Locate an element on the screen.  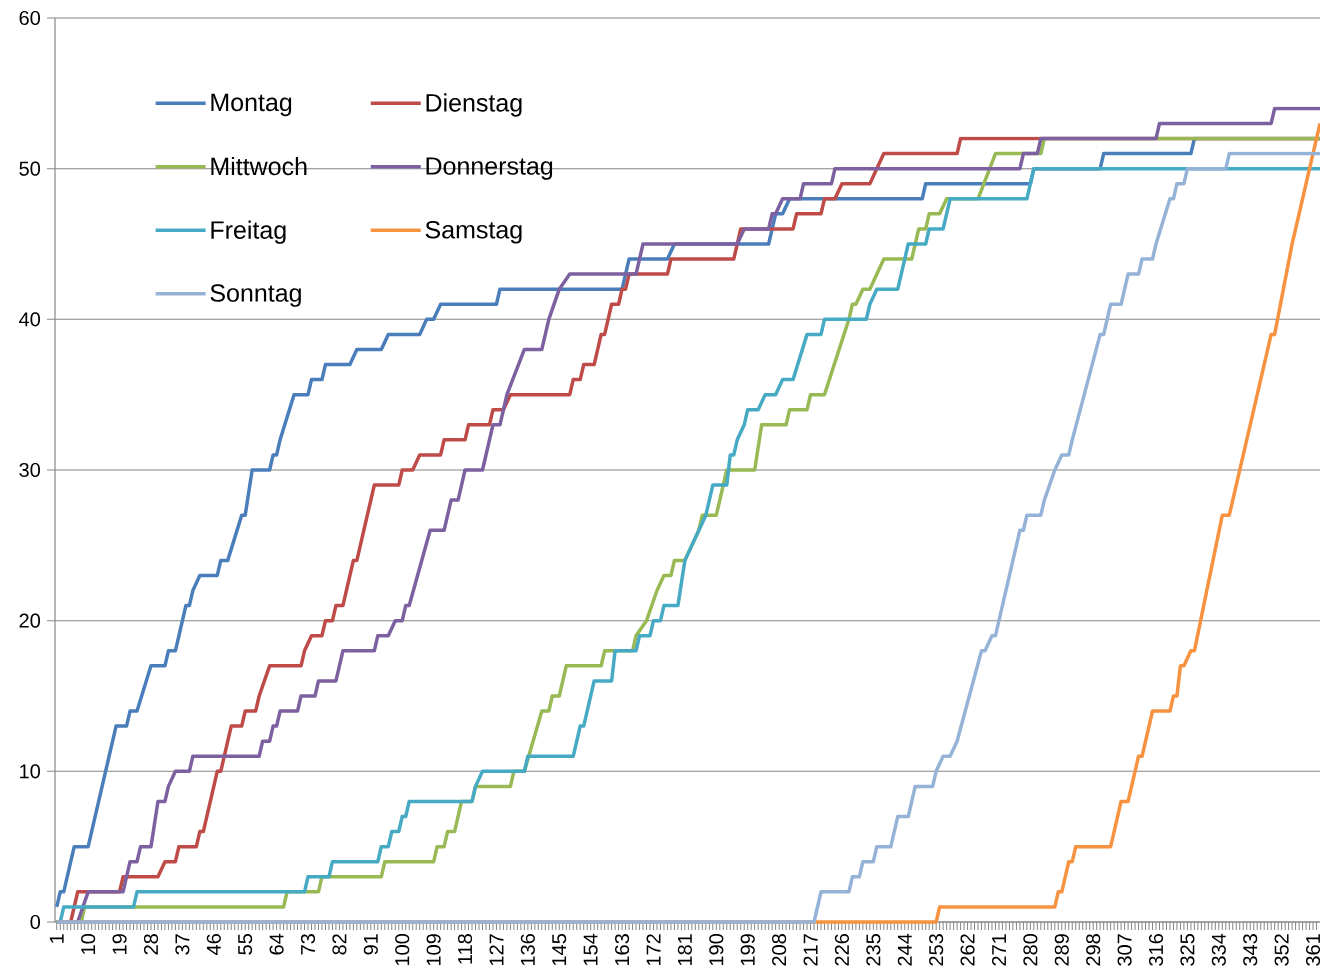
x-tick-label: 271 is located at coordinates (998, 950).